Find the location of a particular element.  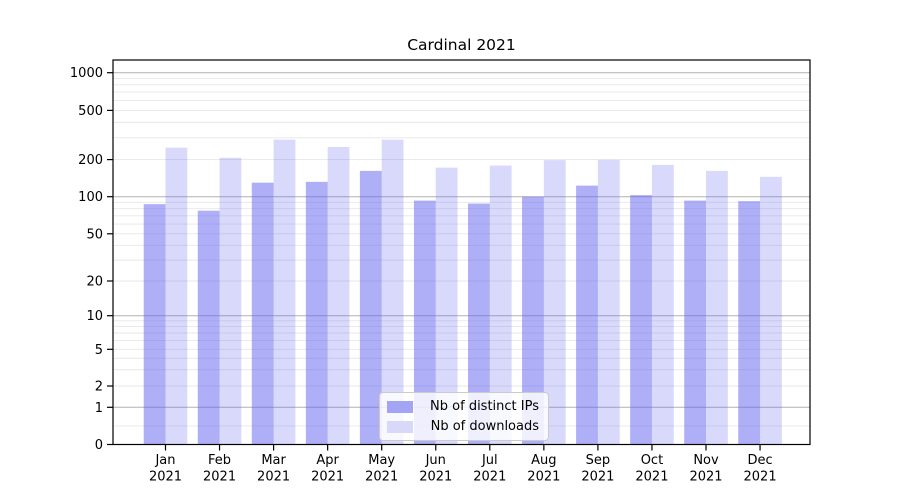

bar-oct-downloads is located at coordinates (662, 304).